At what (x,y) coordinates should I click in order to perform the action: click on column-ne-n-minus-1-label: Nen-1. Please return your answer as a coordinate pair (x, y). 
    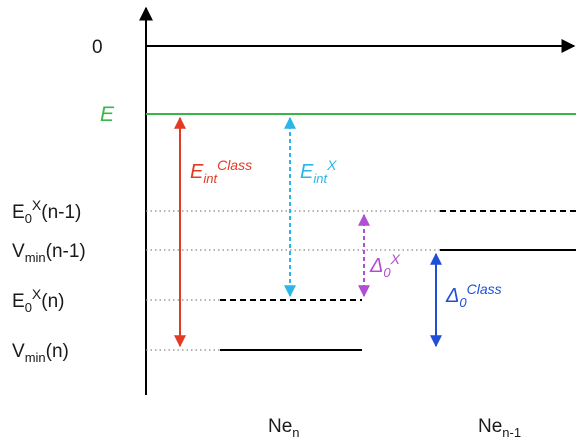
    Looking at the image, I should click on (499, 428).